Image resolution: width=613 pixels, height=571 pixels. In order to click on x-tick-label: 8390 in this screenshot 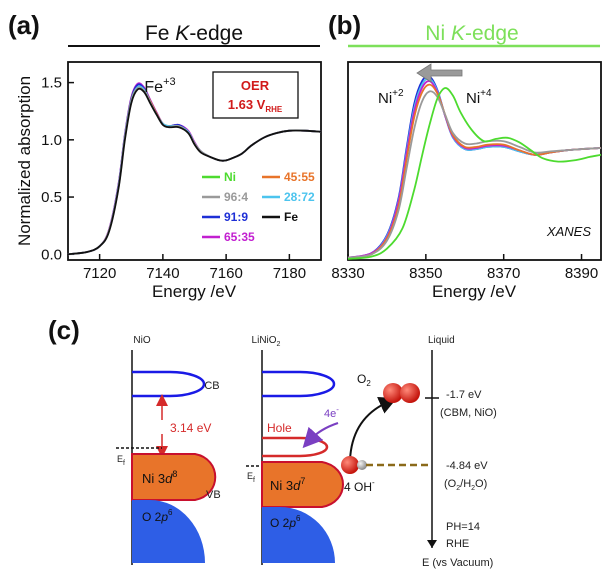, I will do `click(581, 273)`.